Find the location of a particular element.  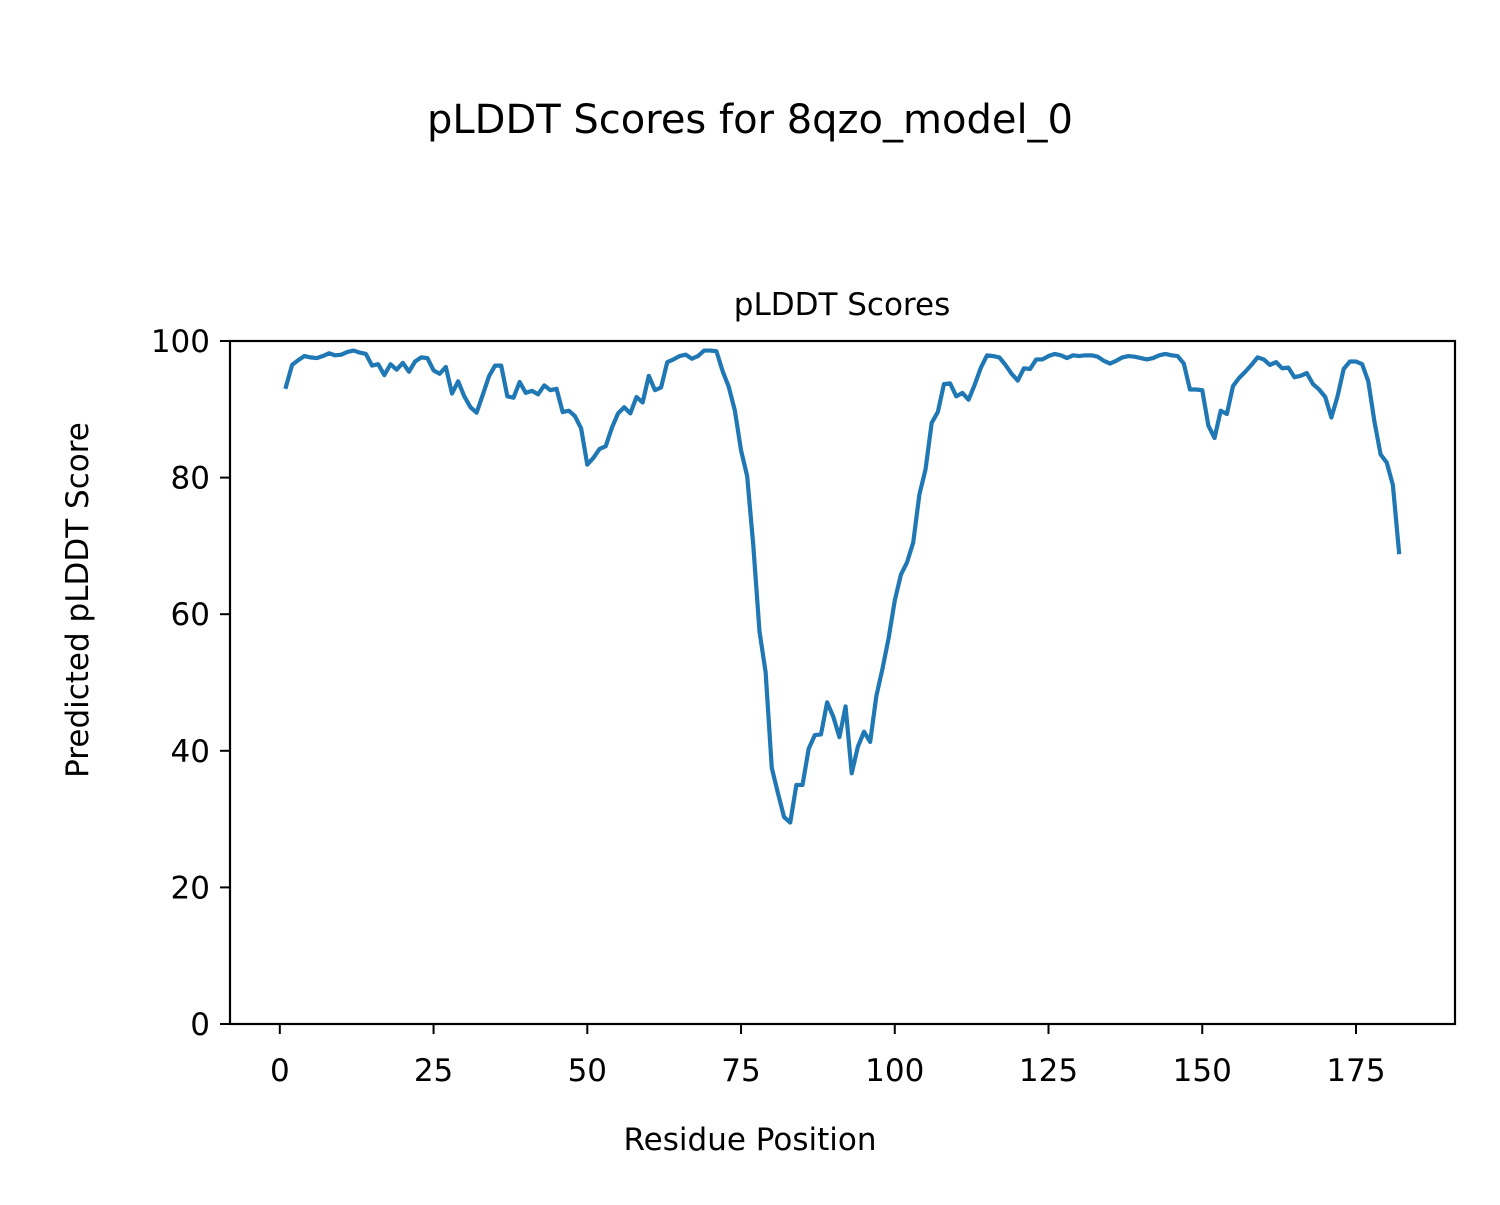

y-tick-label: 100 is located at coordinates (180, 342).